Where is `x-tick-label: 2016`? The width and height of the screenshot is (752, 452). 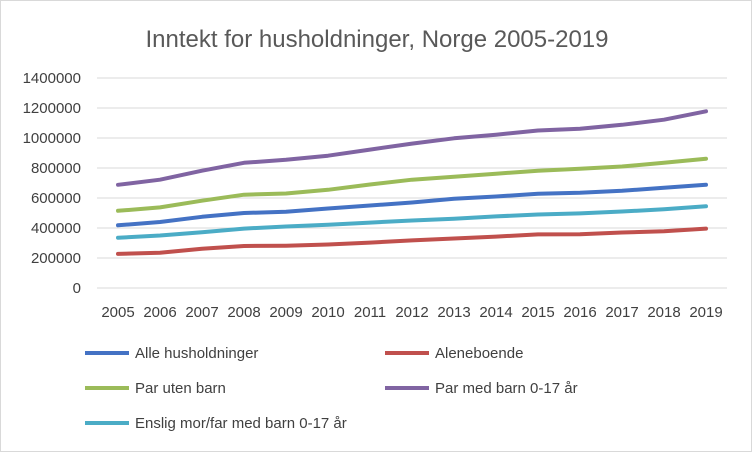
x-tick-label: 2016 is located at coordinates (579, 312).